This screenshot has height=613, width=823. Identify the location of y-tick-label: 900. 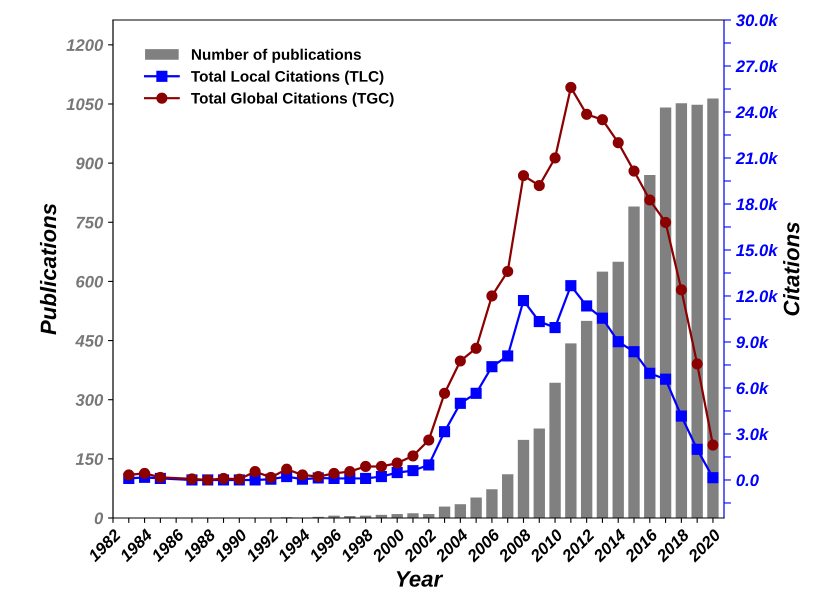
(90, 164).